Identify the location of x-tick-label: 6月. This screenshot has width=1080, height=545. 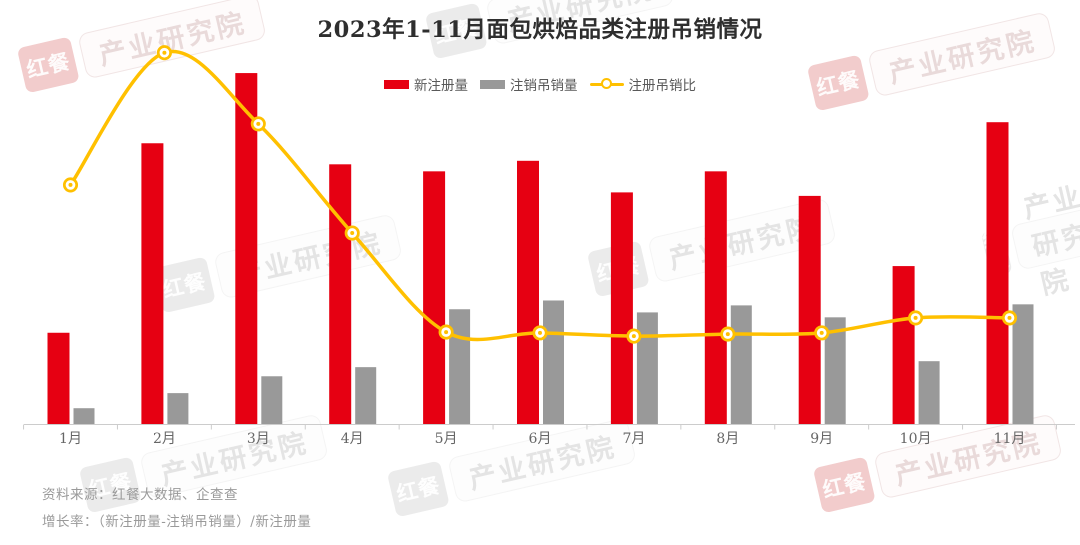
(540, 439).